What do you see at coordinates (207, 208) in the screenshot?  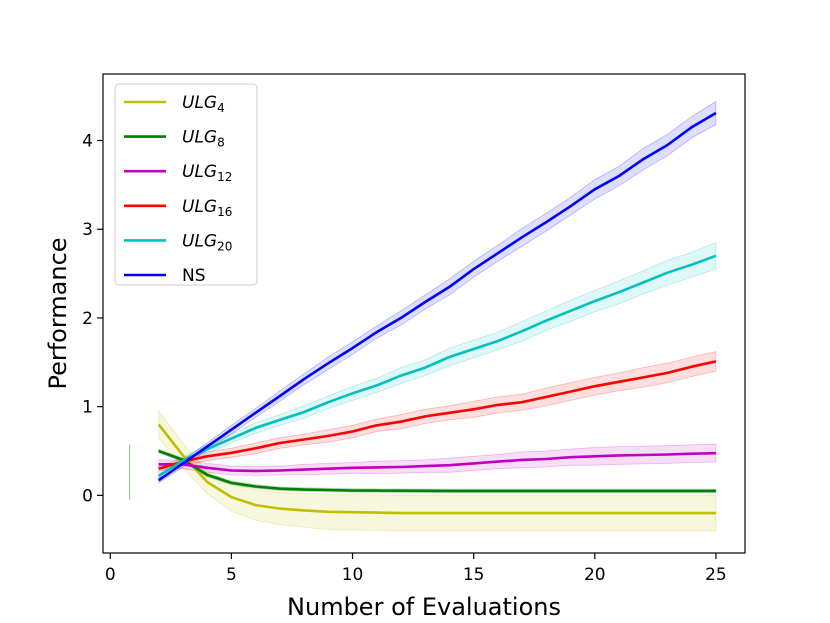 I see `legend-label: ULG16` at bounding box center [207, 208].